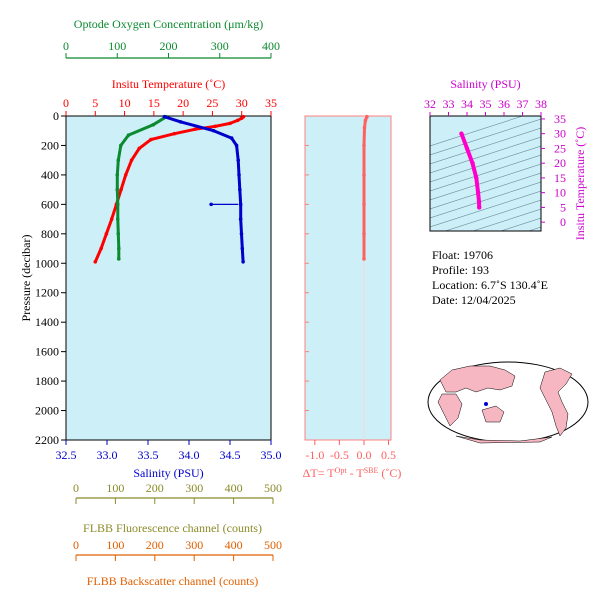 This screenshot has width=609, height=605. I want to click on ts-temp-axis-title: Insitu Temperature (˚C), so click(580, 184).